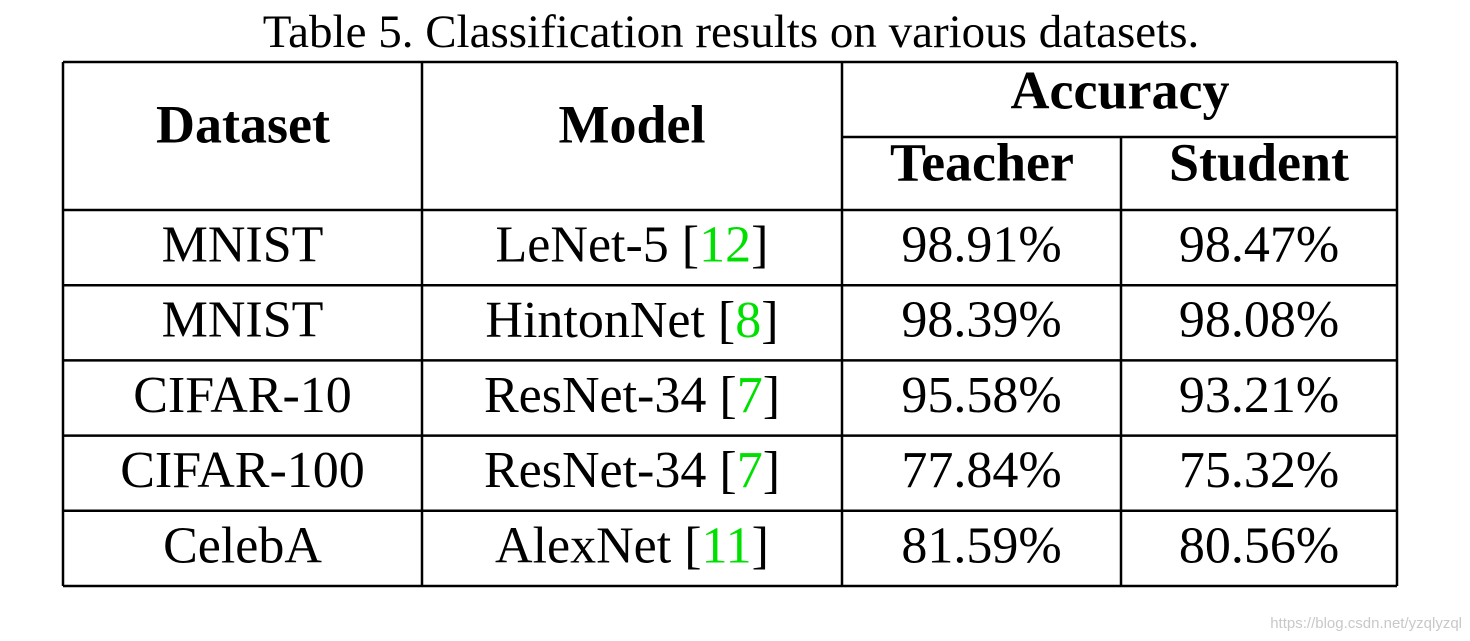 The image size is (1470, 641). What do you see at coordinates (748, 320) in the screenshot?
I see `citation: 8` at bounding box center [748, 320].